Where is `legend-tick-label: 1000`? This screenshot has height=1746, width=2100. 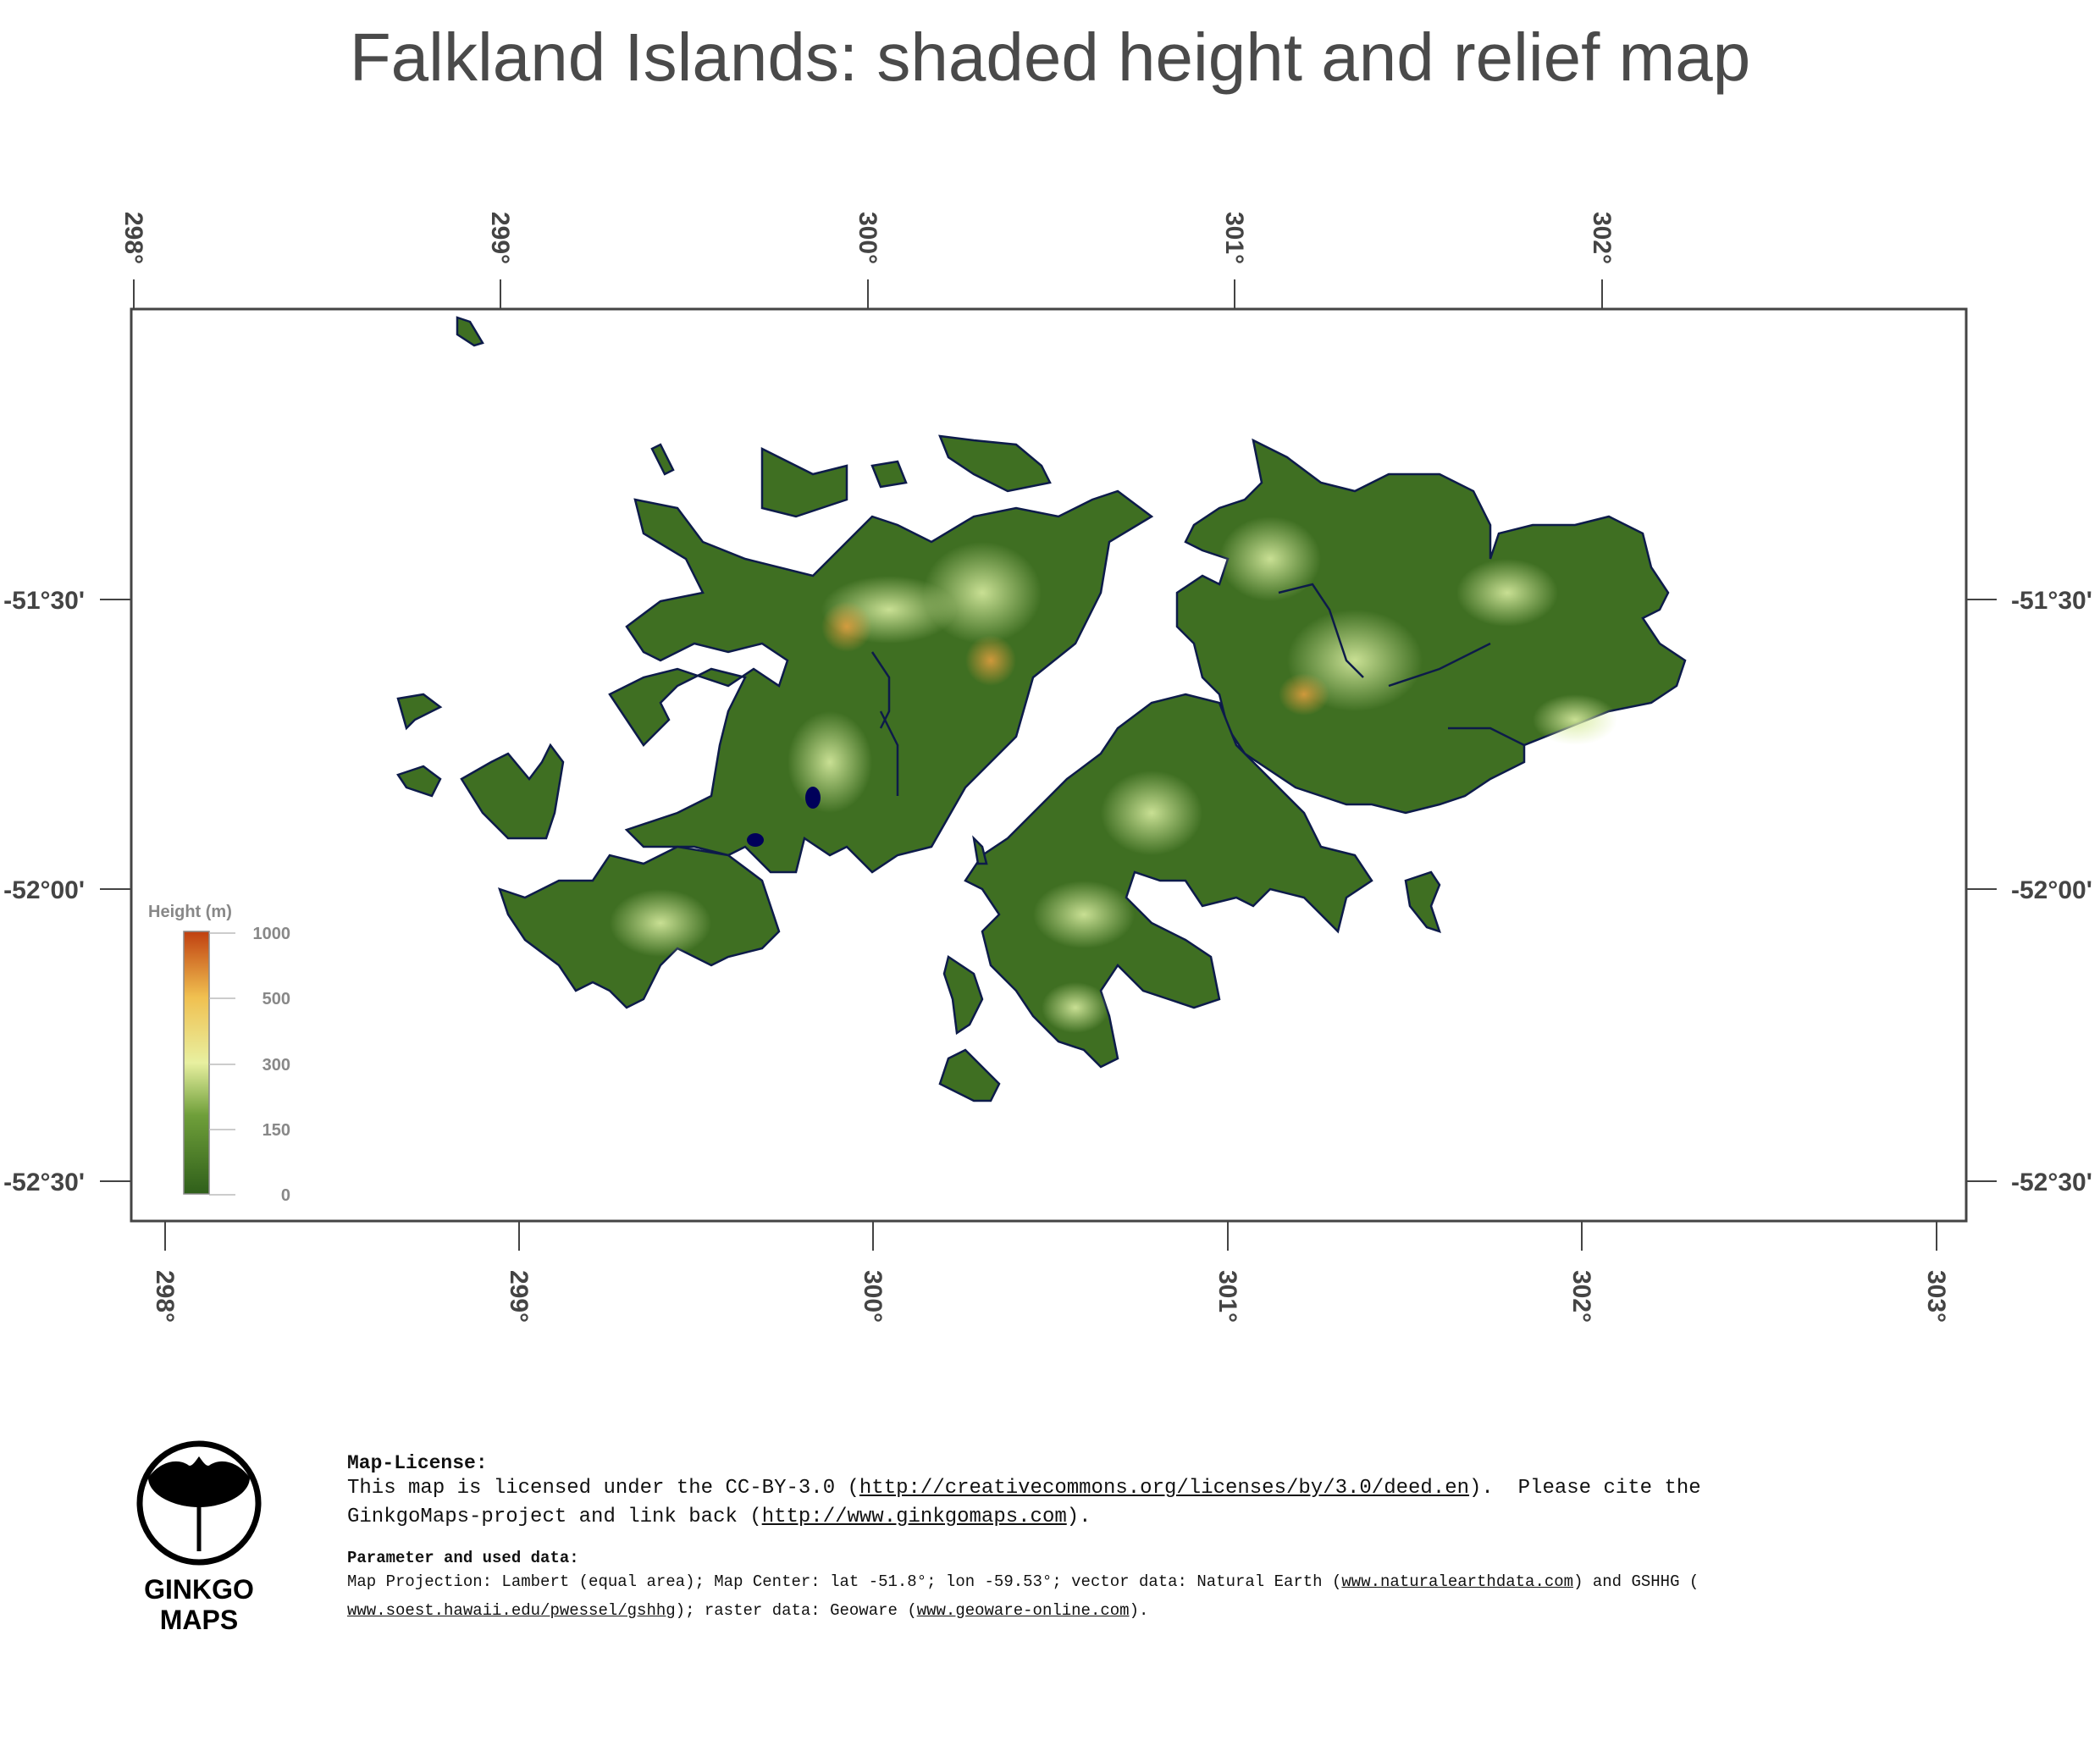 legend-tick-label: 1000 is located at coordinates (272, 934).